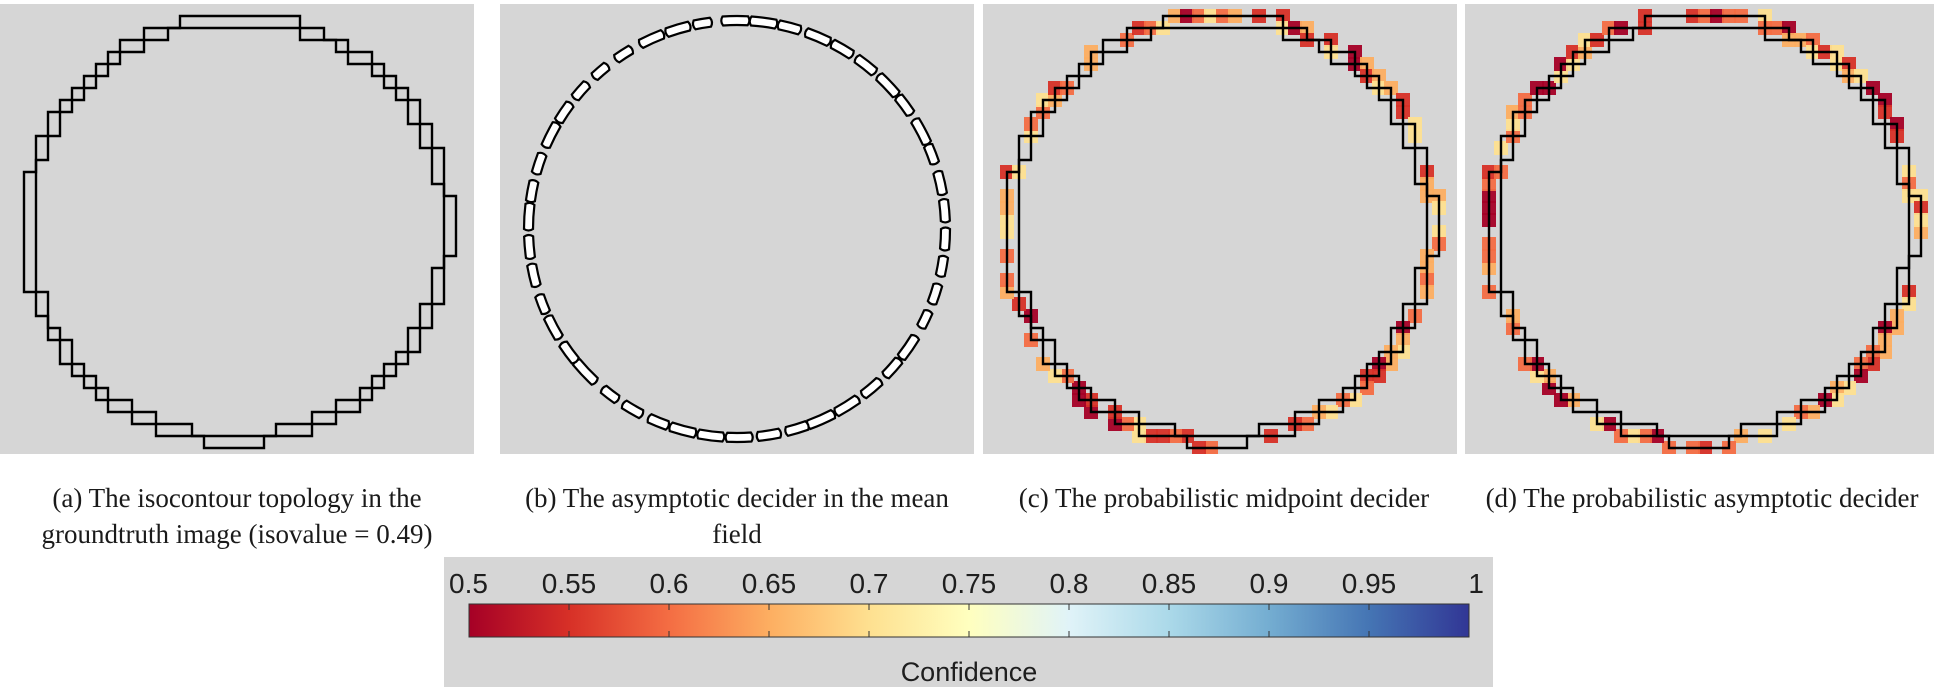 This screenshot has height=687, width=1934. What do you see at coordinates (669, 583) in the screenshot?
I see `colorbar-tick-label: 0.6` at bounding box center [669, 583].